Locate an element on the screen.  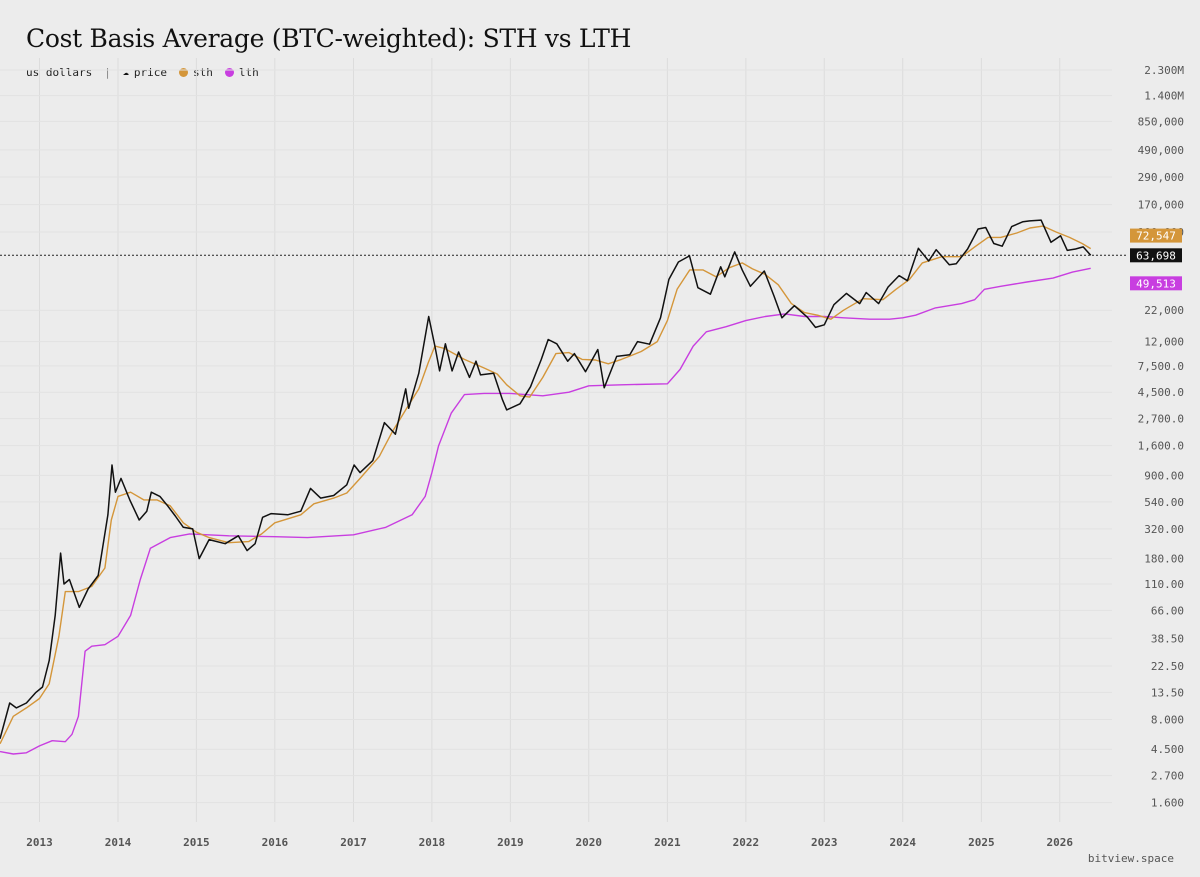
y-tick-label: 2.300M is located at coordinates (1164, 70).